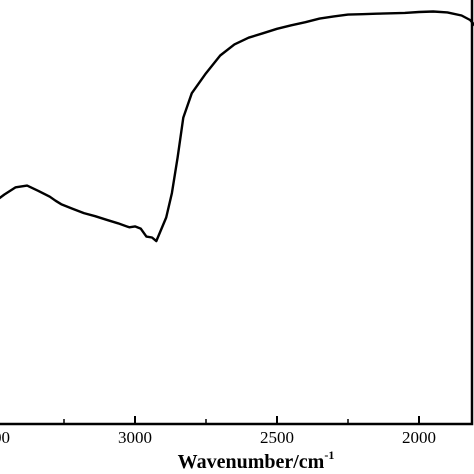 Image resolution: width=474 pixels, height=474 pixels. What do you see at coordinates (251, 462) in the screenshot?
I see `x-axis-title-text: Wavenumber/cm` at bounding box center [251, 462].